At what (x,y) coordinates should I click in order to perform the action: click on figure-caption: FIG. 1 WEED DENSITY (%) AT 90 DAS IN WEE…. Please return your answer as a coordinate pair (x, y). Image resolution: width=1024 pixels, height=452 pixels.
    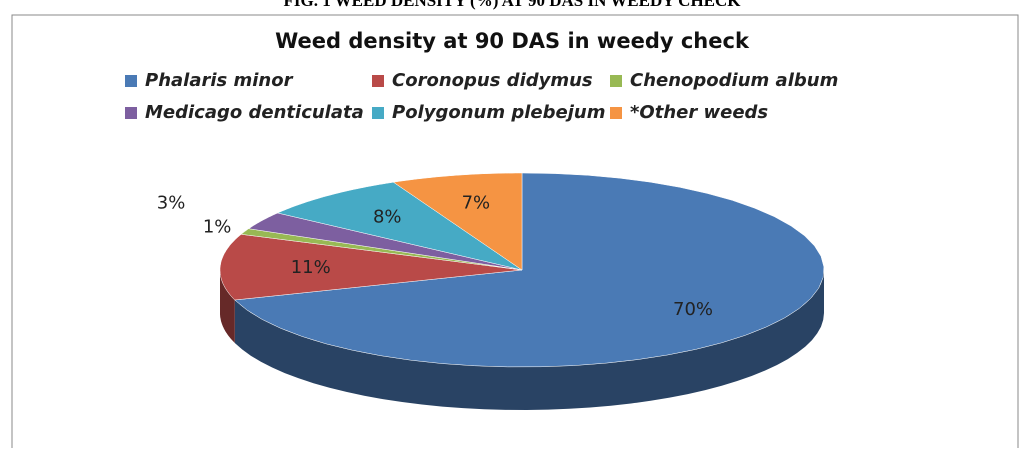
    Looking at the image, I should click on (512, 5).